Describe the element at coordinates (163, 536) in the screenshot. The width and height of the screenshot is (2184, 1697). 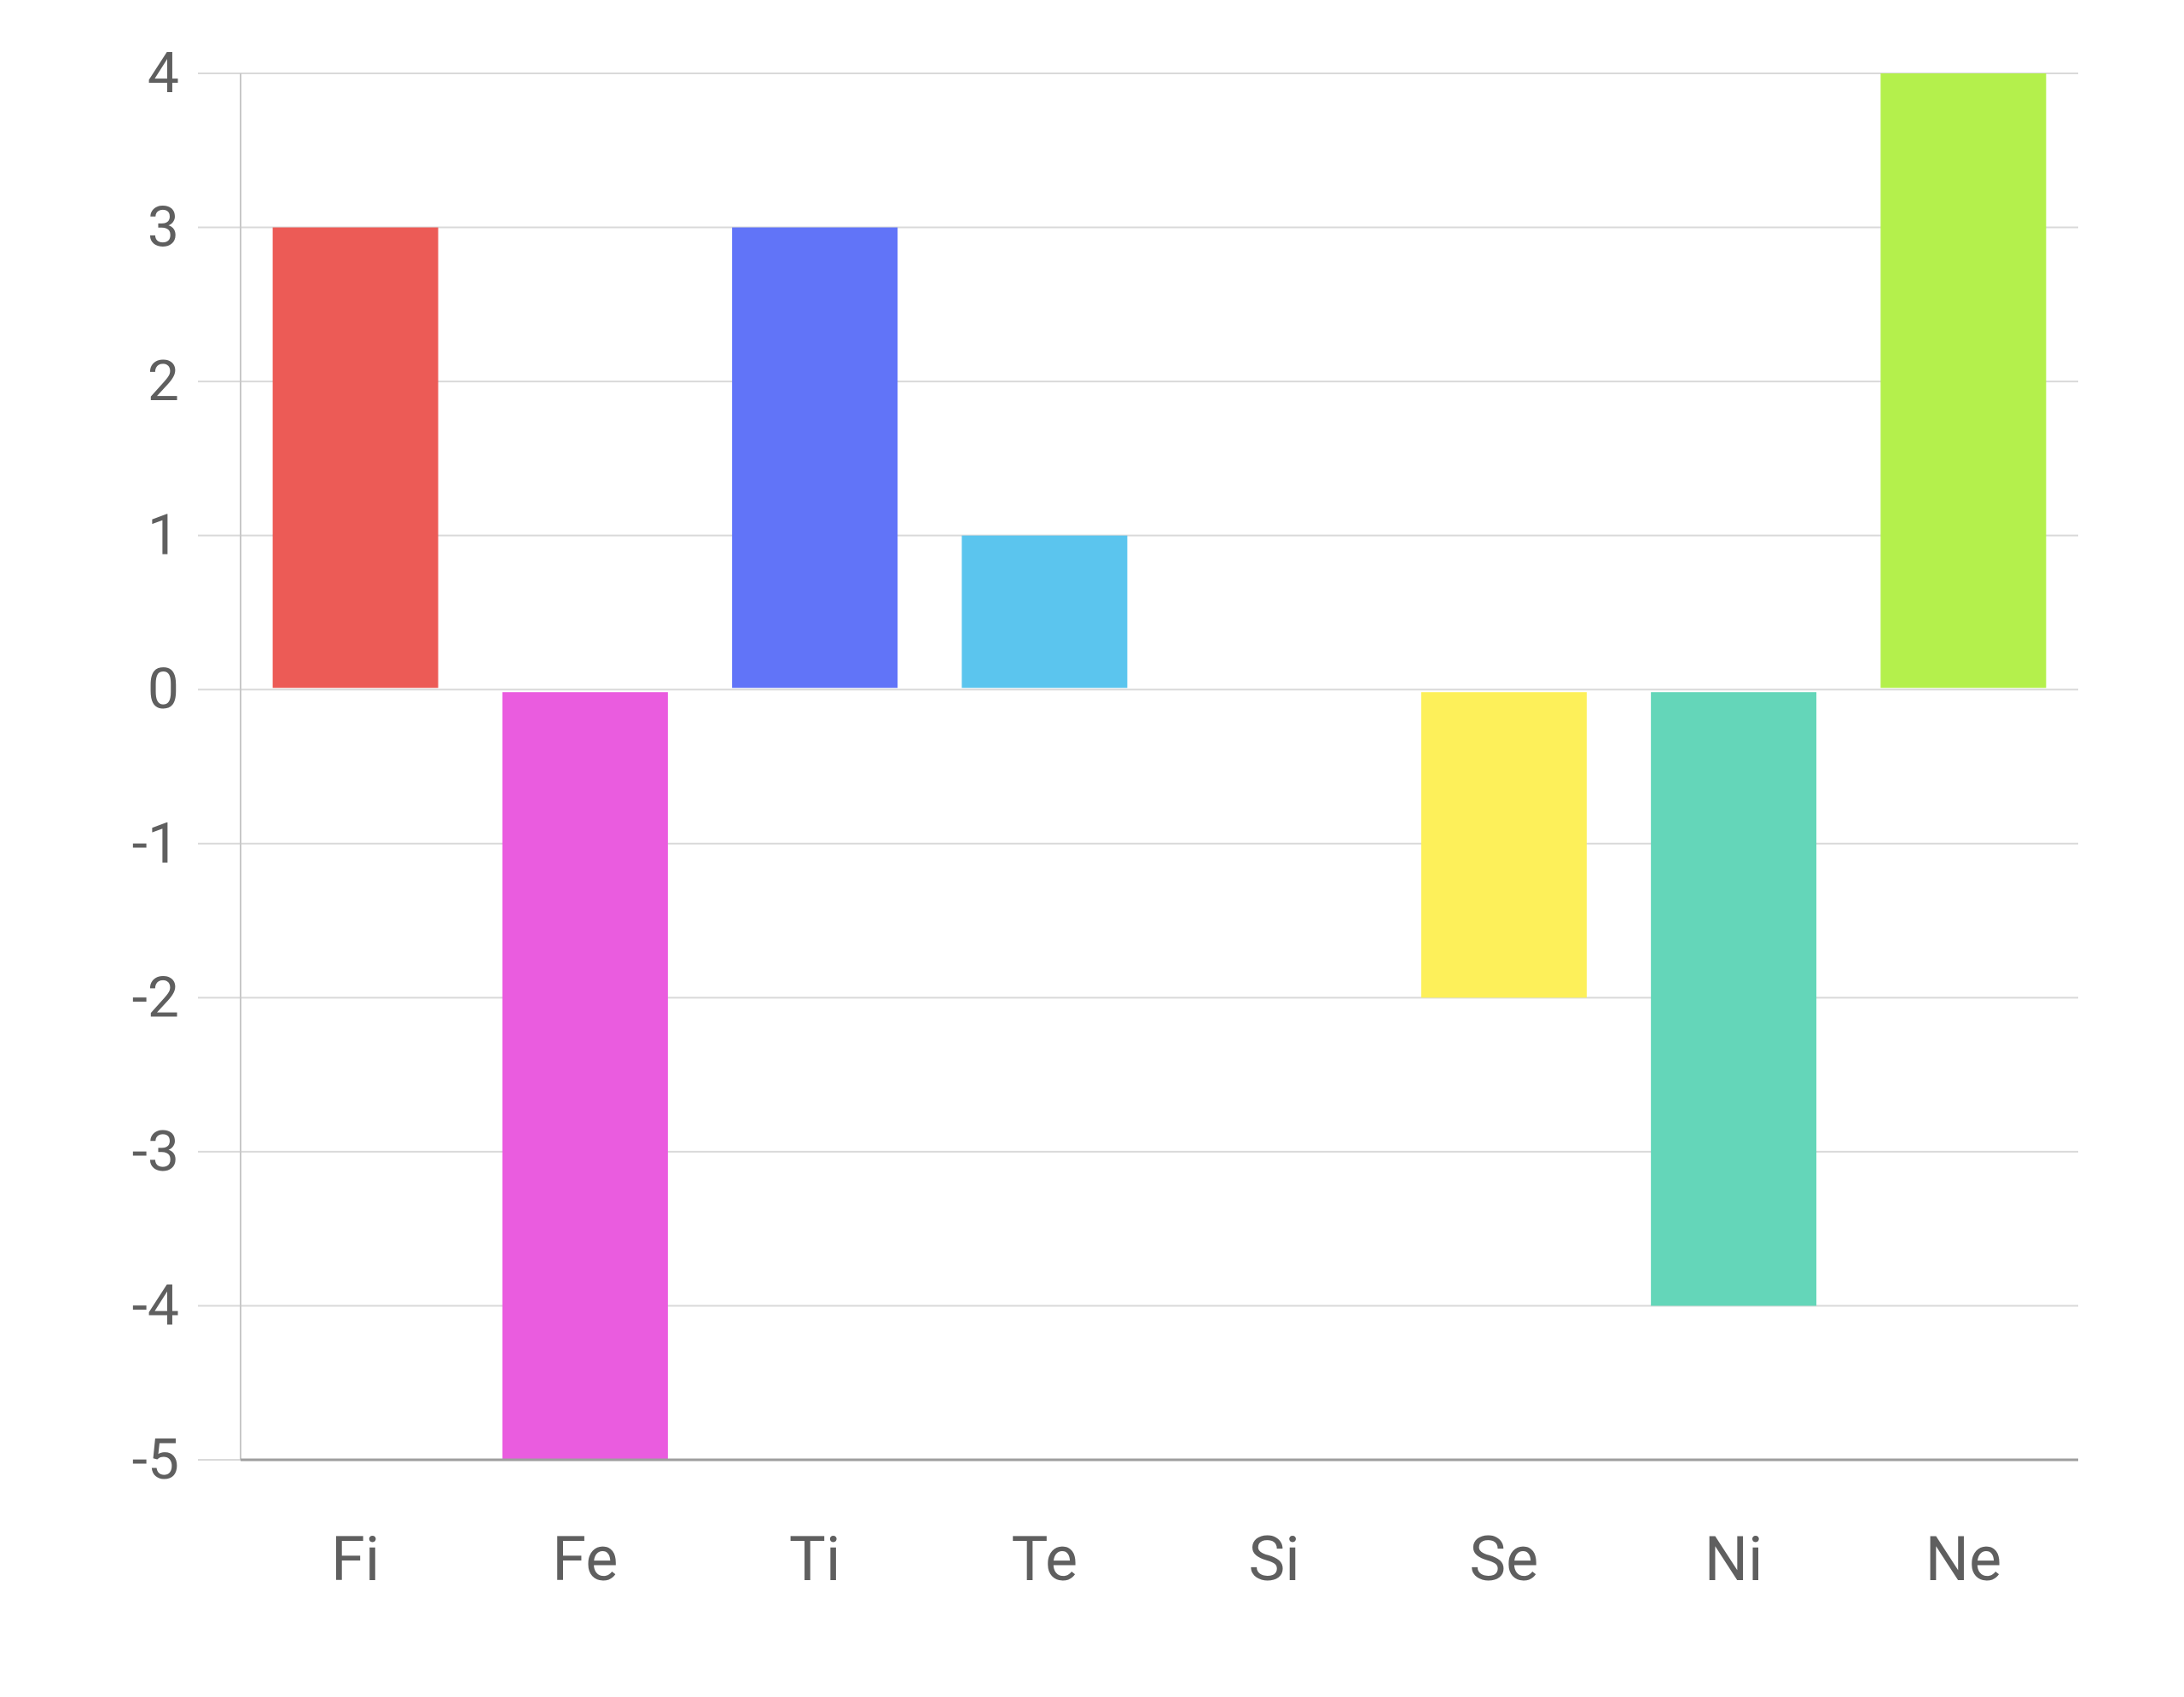
I see `y-tick-label: 1` at that location.